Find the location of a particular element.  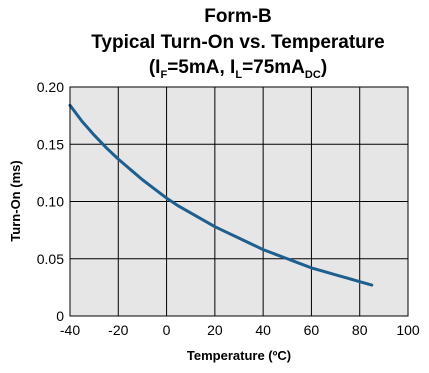

conditions-open: (I is located at coordinates (155, 67).